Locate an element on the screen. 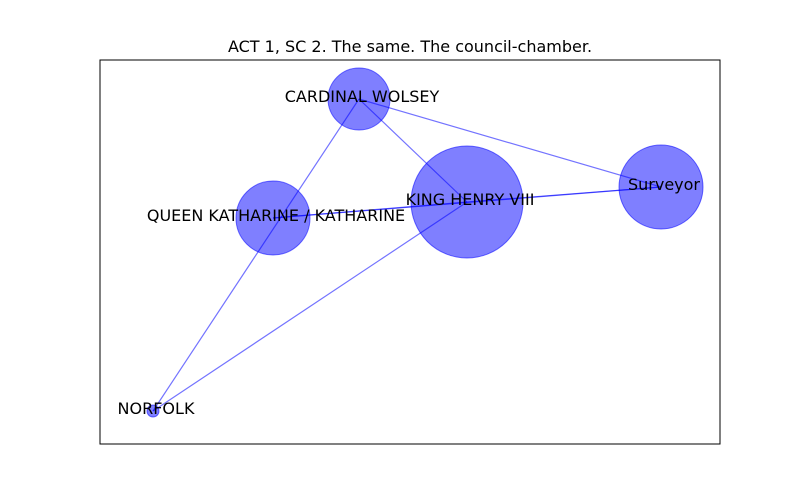  node-queen-katharine is located at coordinates (273, 218).